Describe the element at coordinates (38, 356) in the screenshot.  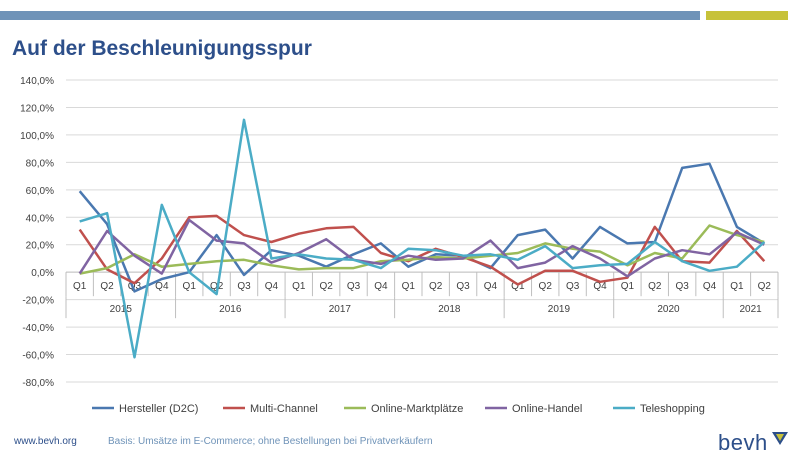
I see `y-tick-label: -60,0%` at that location.